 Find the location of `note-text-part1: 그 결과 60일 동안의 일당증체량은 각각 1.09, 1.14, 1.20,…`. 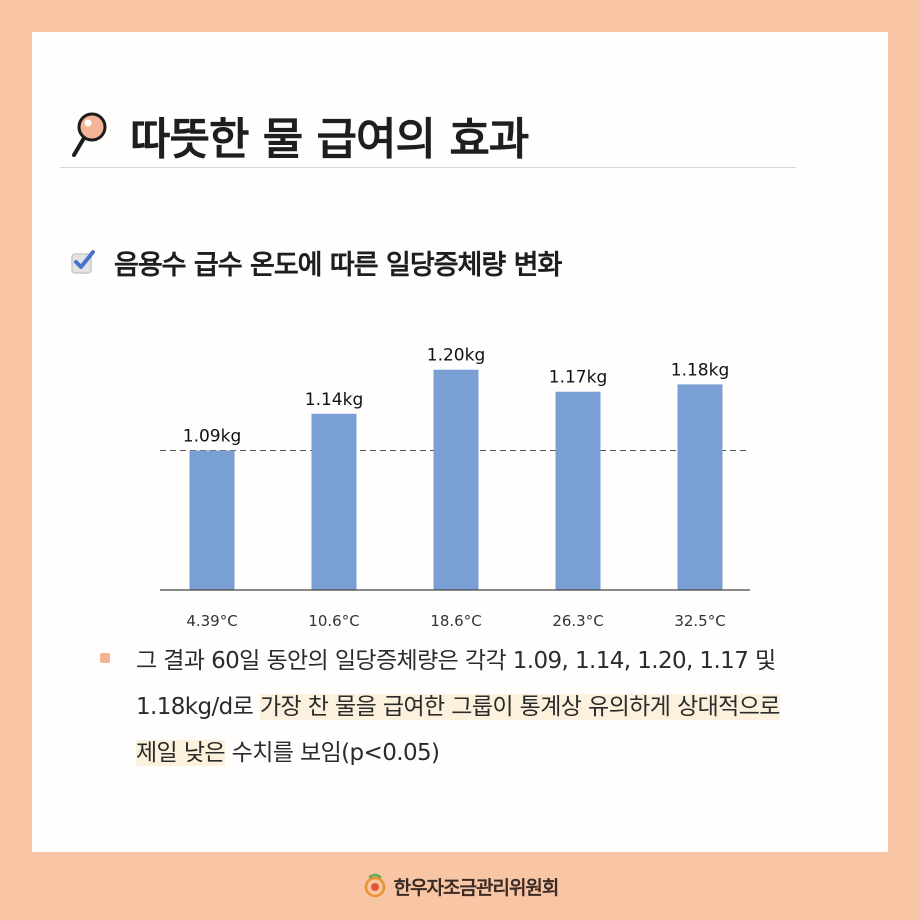

note-text-part1: 그 결과 60일 동안의 일당증체량은 각각 1.09, 1.14, 1.20,… is located at coordinates (456, 684).